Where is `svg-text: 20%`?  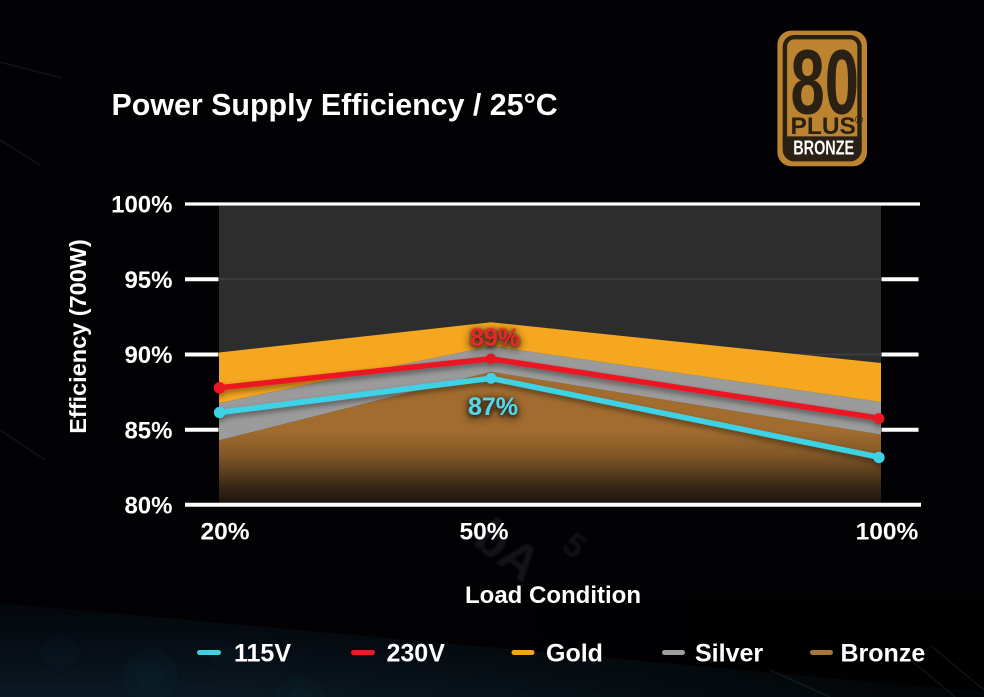 svg-text: 20% is located at coordinates (224, 532).